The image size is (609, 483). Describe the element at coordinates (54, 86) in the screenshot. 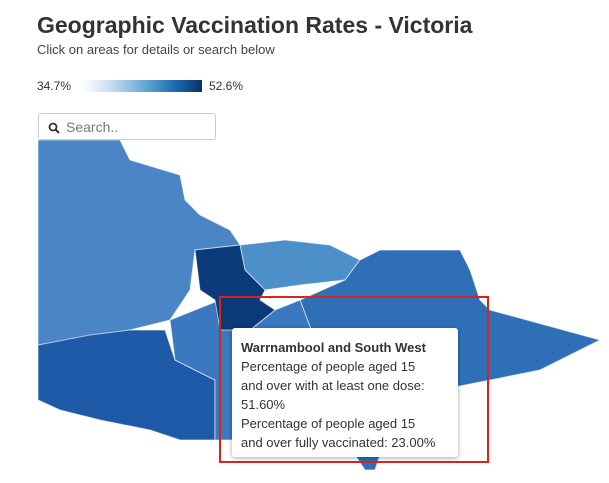

I see `legend-min: 34.7%` at that location.